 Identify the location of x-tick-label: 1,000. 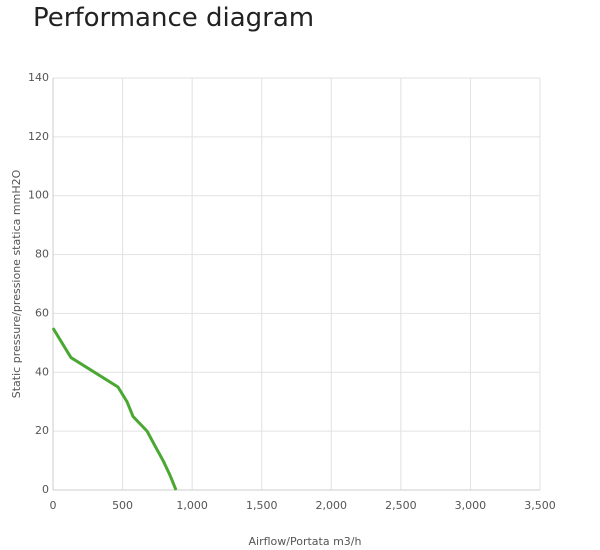
(192, 505).